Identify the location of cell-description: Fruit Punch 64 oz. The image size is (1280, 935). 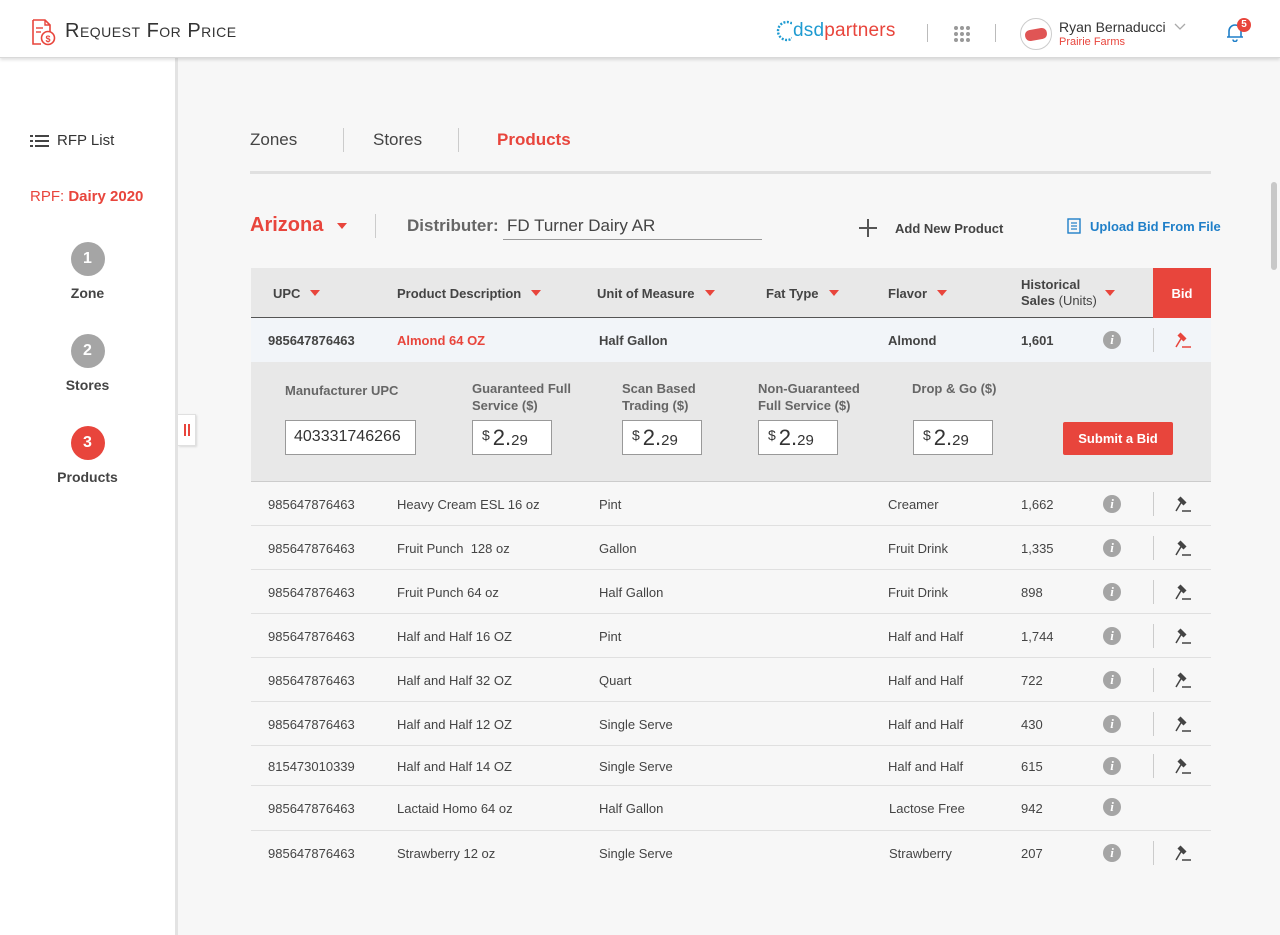
(448, 592).